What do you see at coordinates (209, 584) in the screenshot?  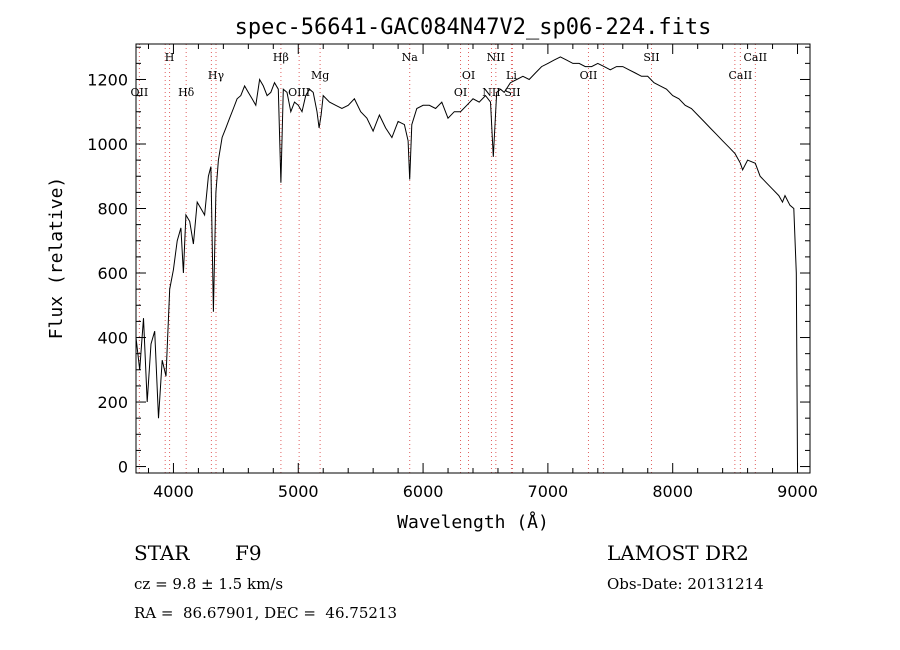 I see `redshift-value: cz = 9.8 ± 1.5 km/s` at bounding box center [209, 584].